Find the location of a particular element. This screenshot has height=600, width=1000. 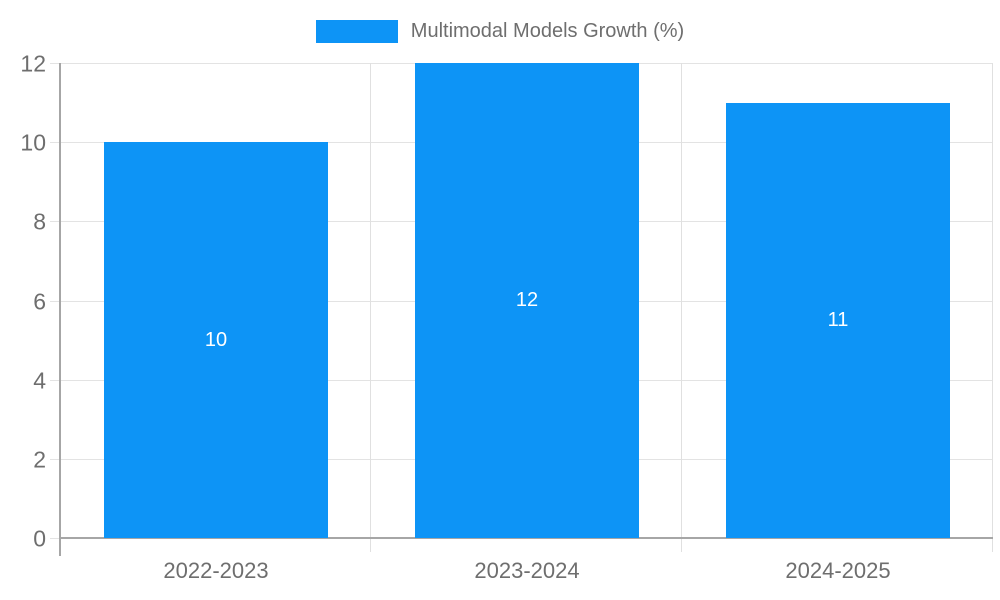

x-axis-tick-label: 2024-2025 is located at coordinates (838, 570).